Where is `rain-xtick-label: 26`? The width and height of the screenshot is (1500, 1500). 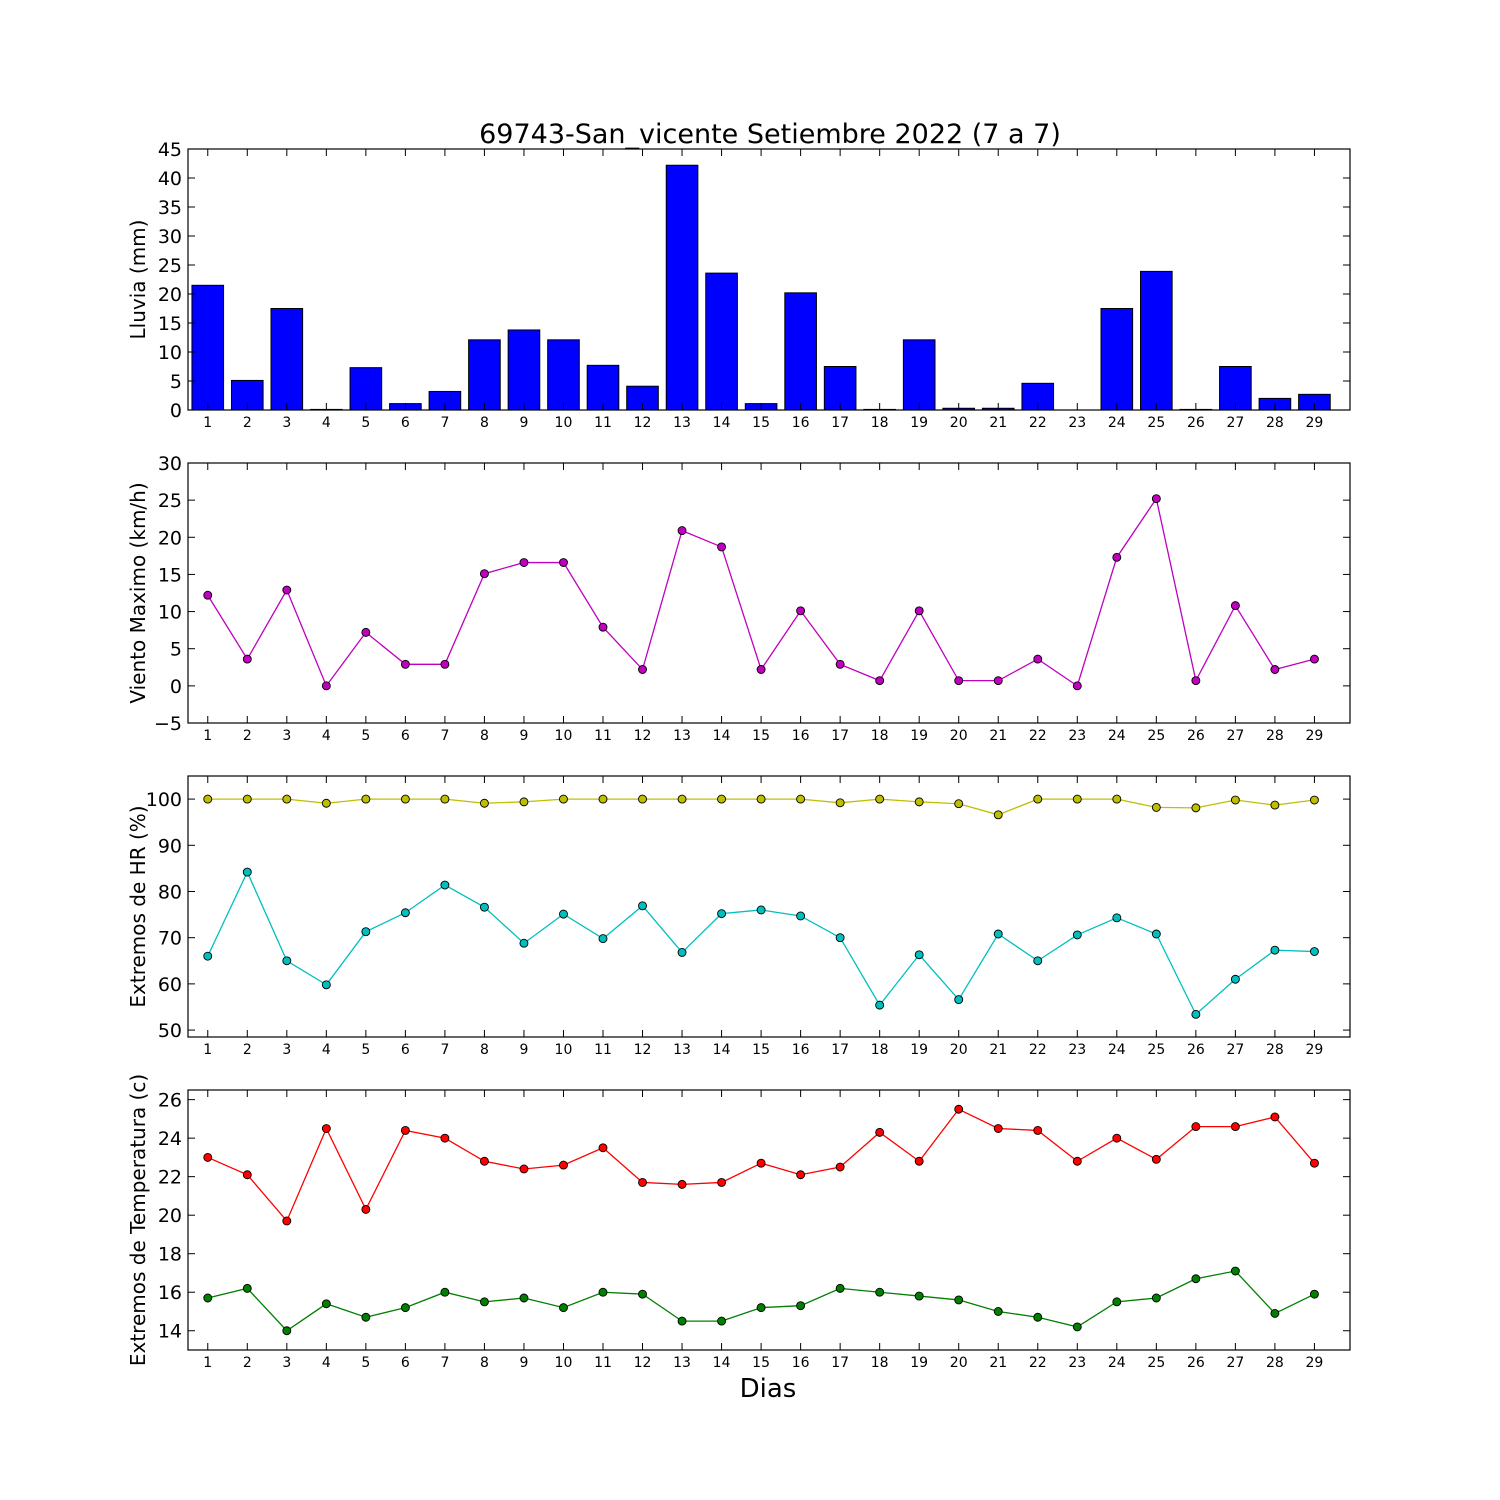 rain-xtick-label: 26 is located at coordinates (1196, 423).